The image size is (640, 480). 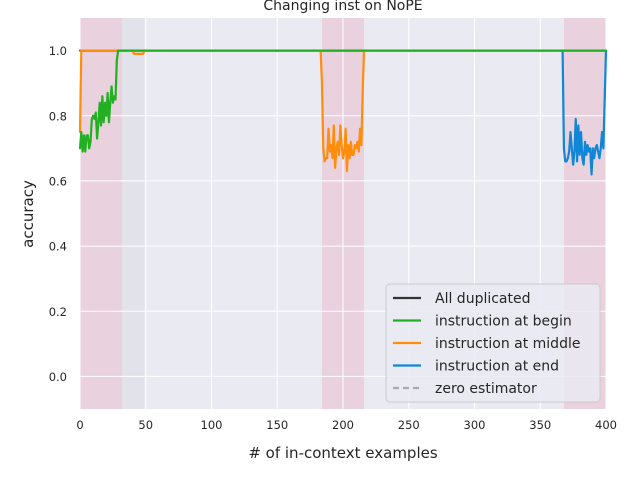 I want to click on y-tick-label: 1.0, so click(x=58, y=51).